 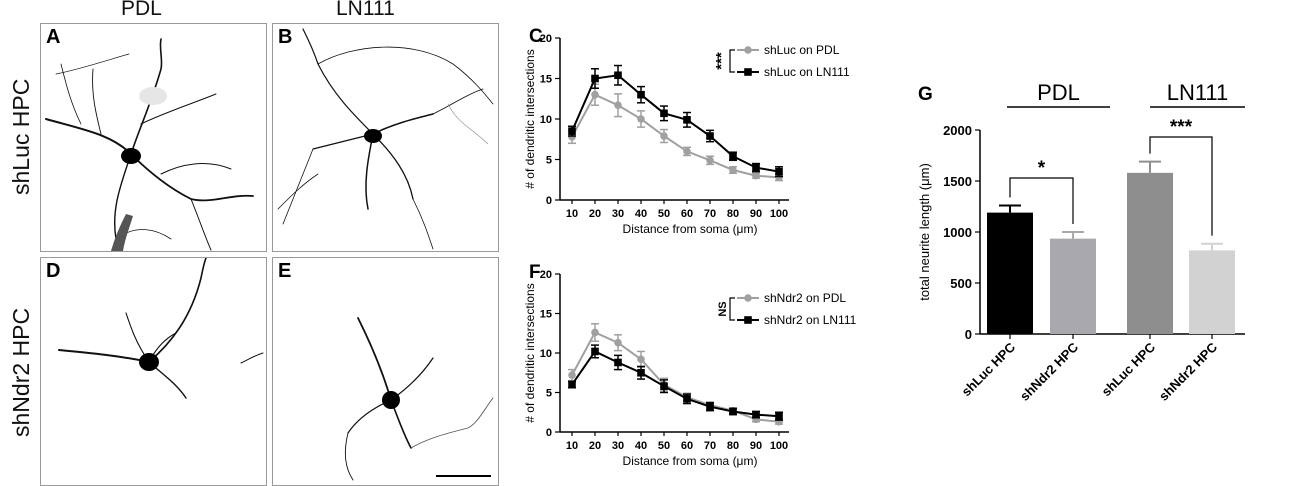 What do you see at coordinates (1042, 168) in the screenshot?
I see `significance-label: *` at bounding box center [1042, 168].